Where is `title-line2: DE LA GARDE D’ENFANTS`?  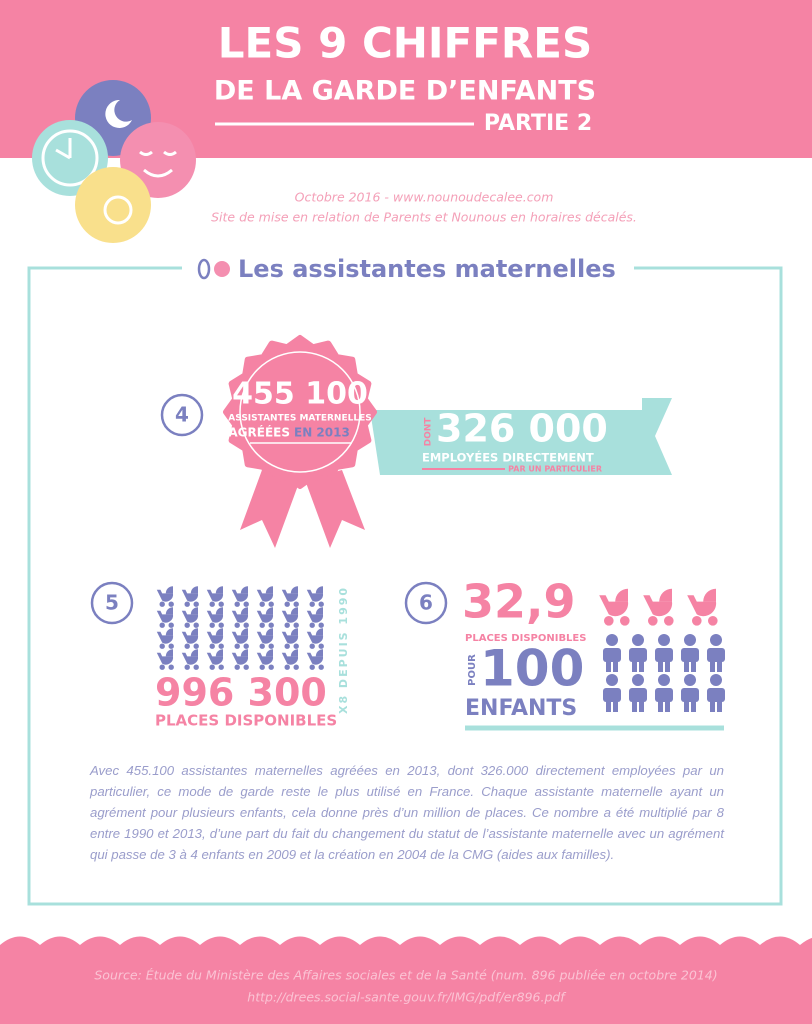
title-line2: DE LA GARDE D’ENFANTS is located at coordinates (405, 91).